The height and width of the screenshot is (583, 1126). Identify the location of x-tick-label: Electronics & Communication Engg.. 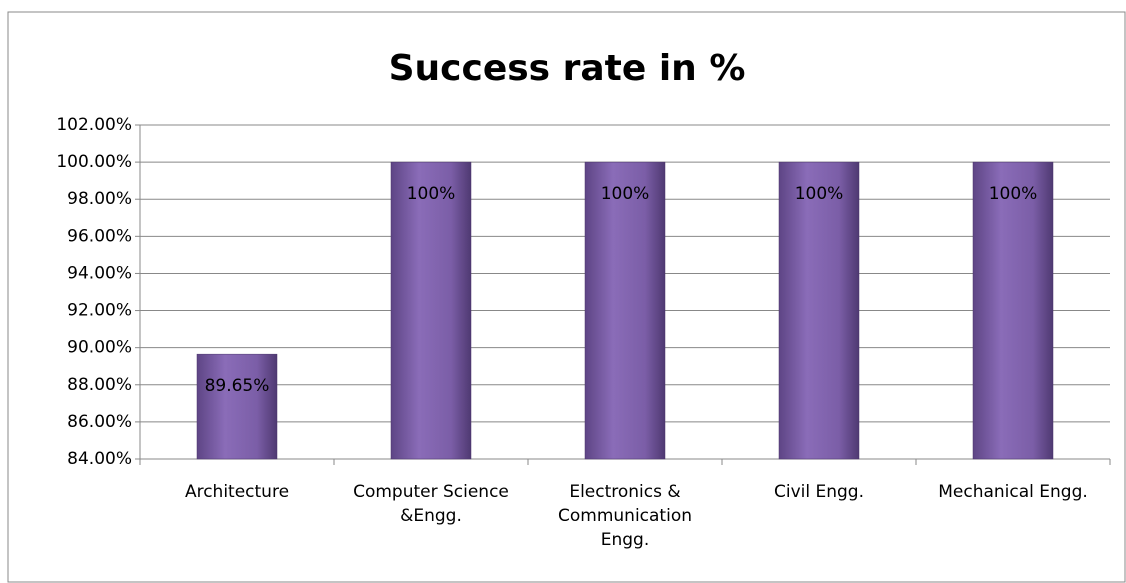
(625, 516).